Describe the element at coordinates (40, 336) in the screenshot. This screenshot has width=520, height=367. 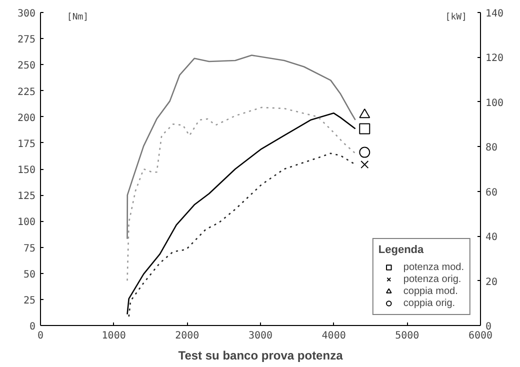
I see `x-tick-label: 0` at that location.